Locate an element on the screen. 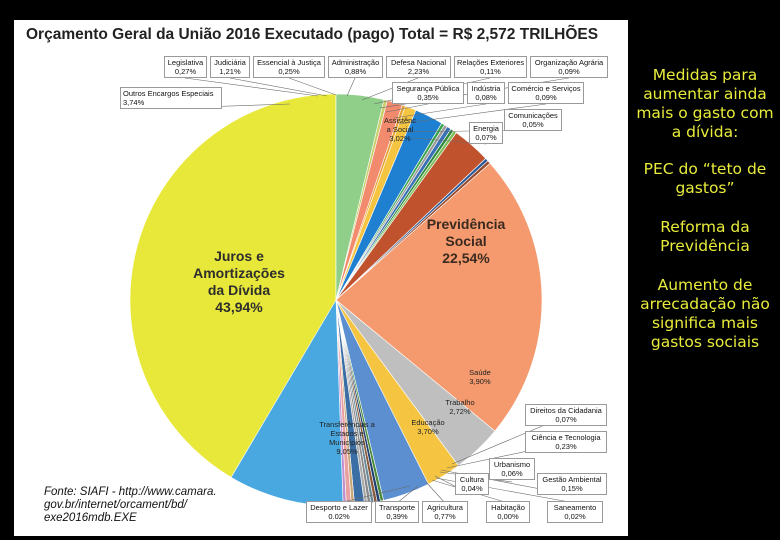  label-industria: Indústria 0,08% is located at coordinates (486, 93).